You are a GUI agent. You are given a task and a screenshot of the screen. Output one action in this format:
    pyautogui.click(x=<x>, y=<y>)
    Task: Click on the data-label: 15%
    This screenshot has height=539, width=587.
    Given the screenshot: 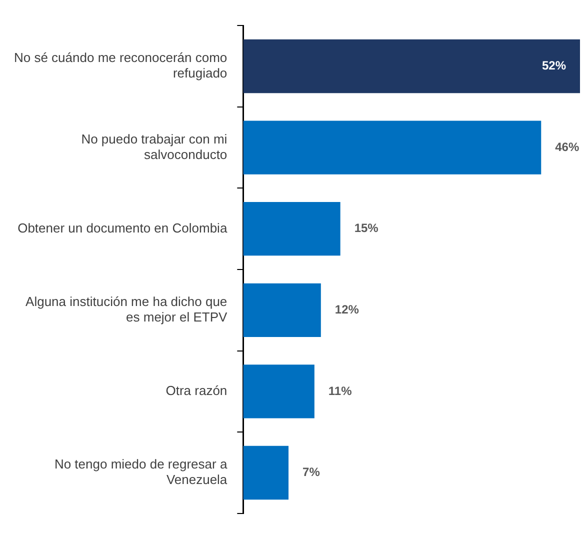 What is the action you would take?
    pyautogui.click(x=366, y=228)
    